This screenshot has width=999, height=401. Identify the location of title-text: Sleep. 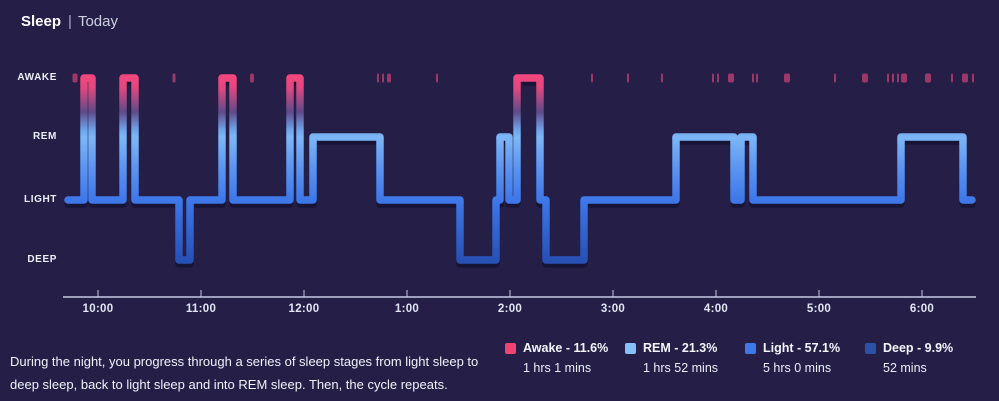
(41, 21).